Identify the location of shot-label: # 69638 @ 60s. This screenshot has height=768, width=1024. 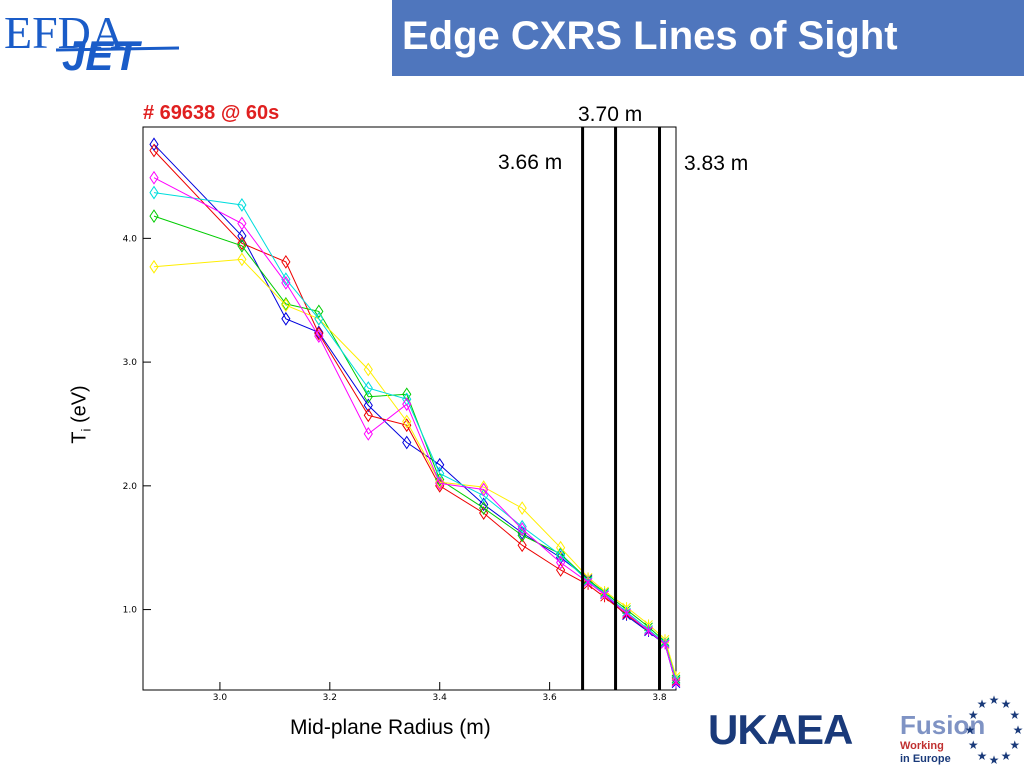
(211, 113).